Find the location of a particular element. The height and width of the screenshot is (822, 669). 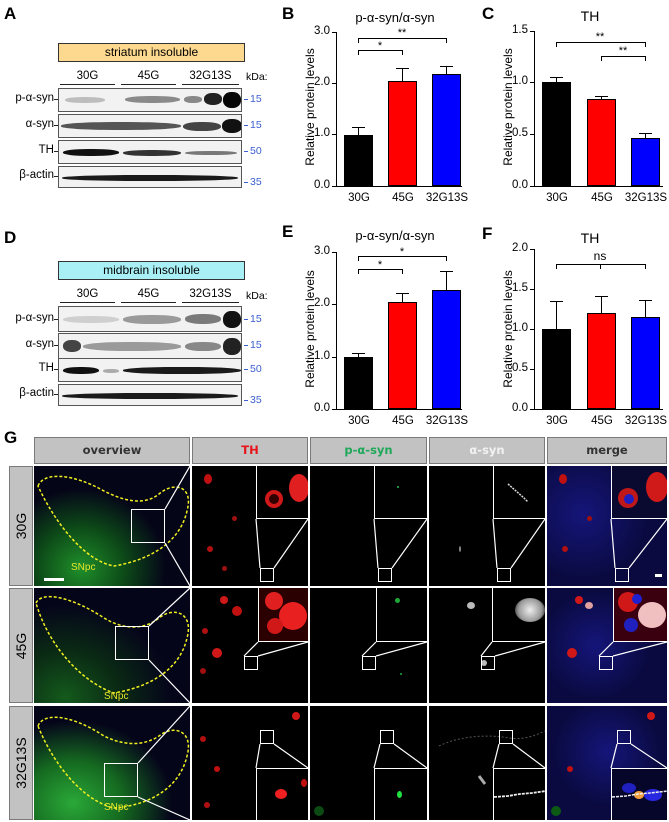

th-image-45g is located at coordinates (250, 645).